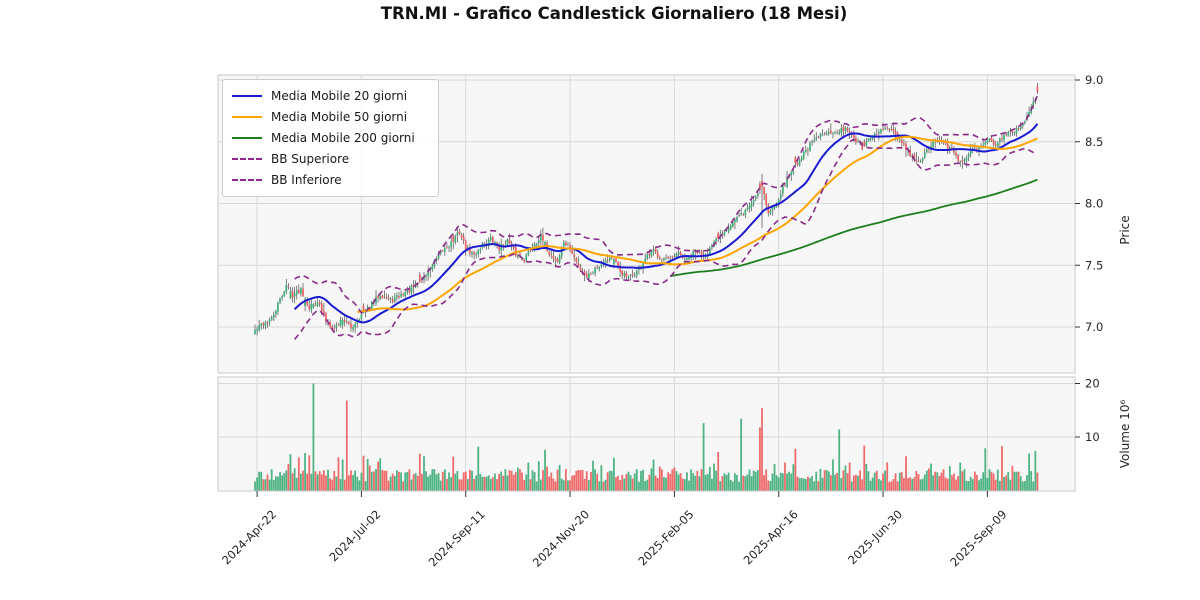  What do you see at coordinates (561, 538) in the screenshot?
I see `date-tick-label: 2024-Nov-20` at bounding box center [561, 538].